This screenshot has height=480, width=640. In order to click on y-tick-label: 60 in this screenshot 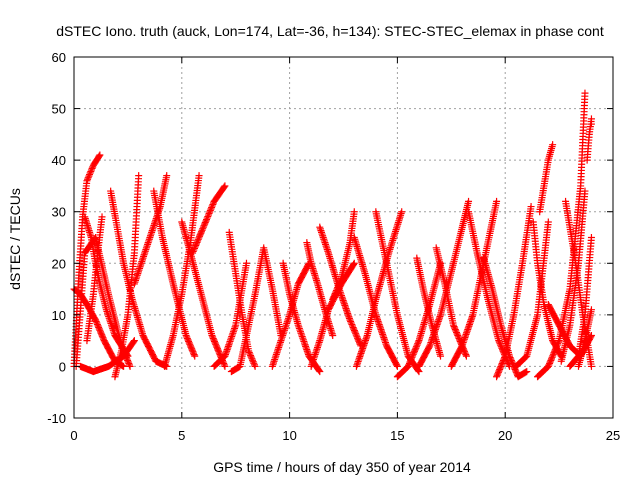, I will do `click(59, 57)`.